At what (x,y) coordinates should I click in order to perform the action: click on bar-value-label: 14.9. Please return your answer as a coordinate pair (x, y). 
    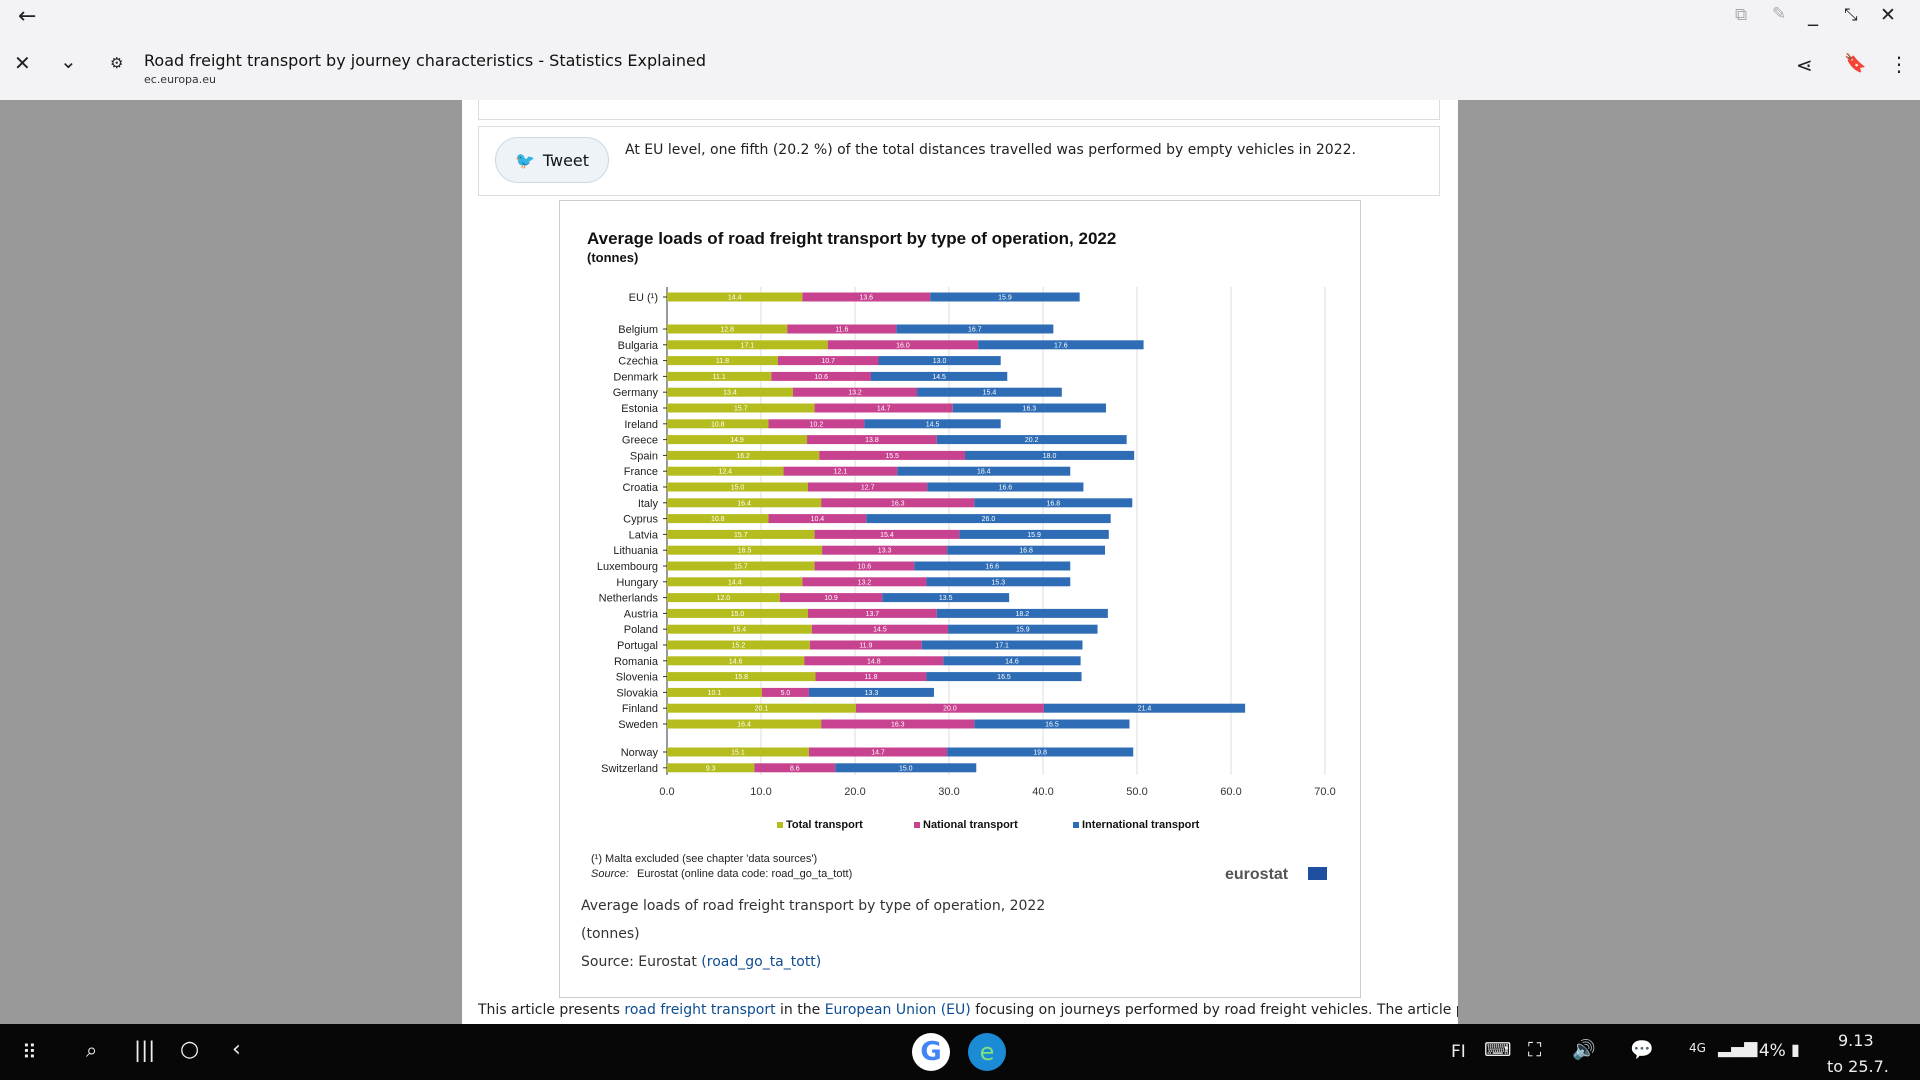
    Looking at the image, I should click on (737, 440).